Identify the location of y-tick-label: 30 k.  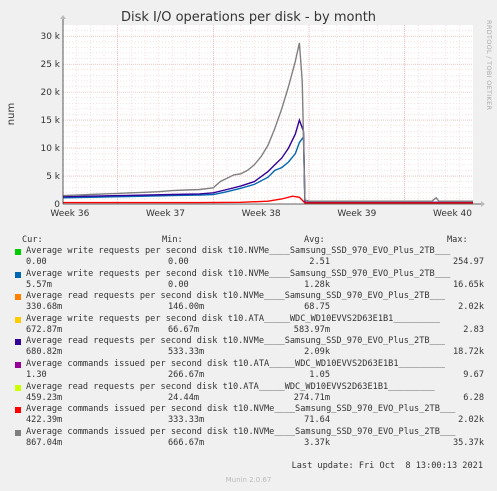
(50, 37).